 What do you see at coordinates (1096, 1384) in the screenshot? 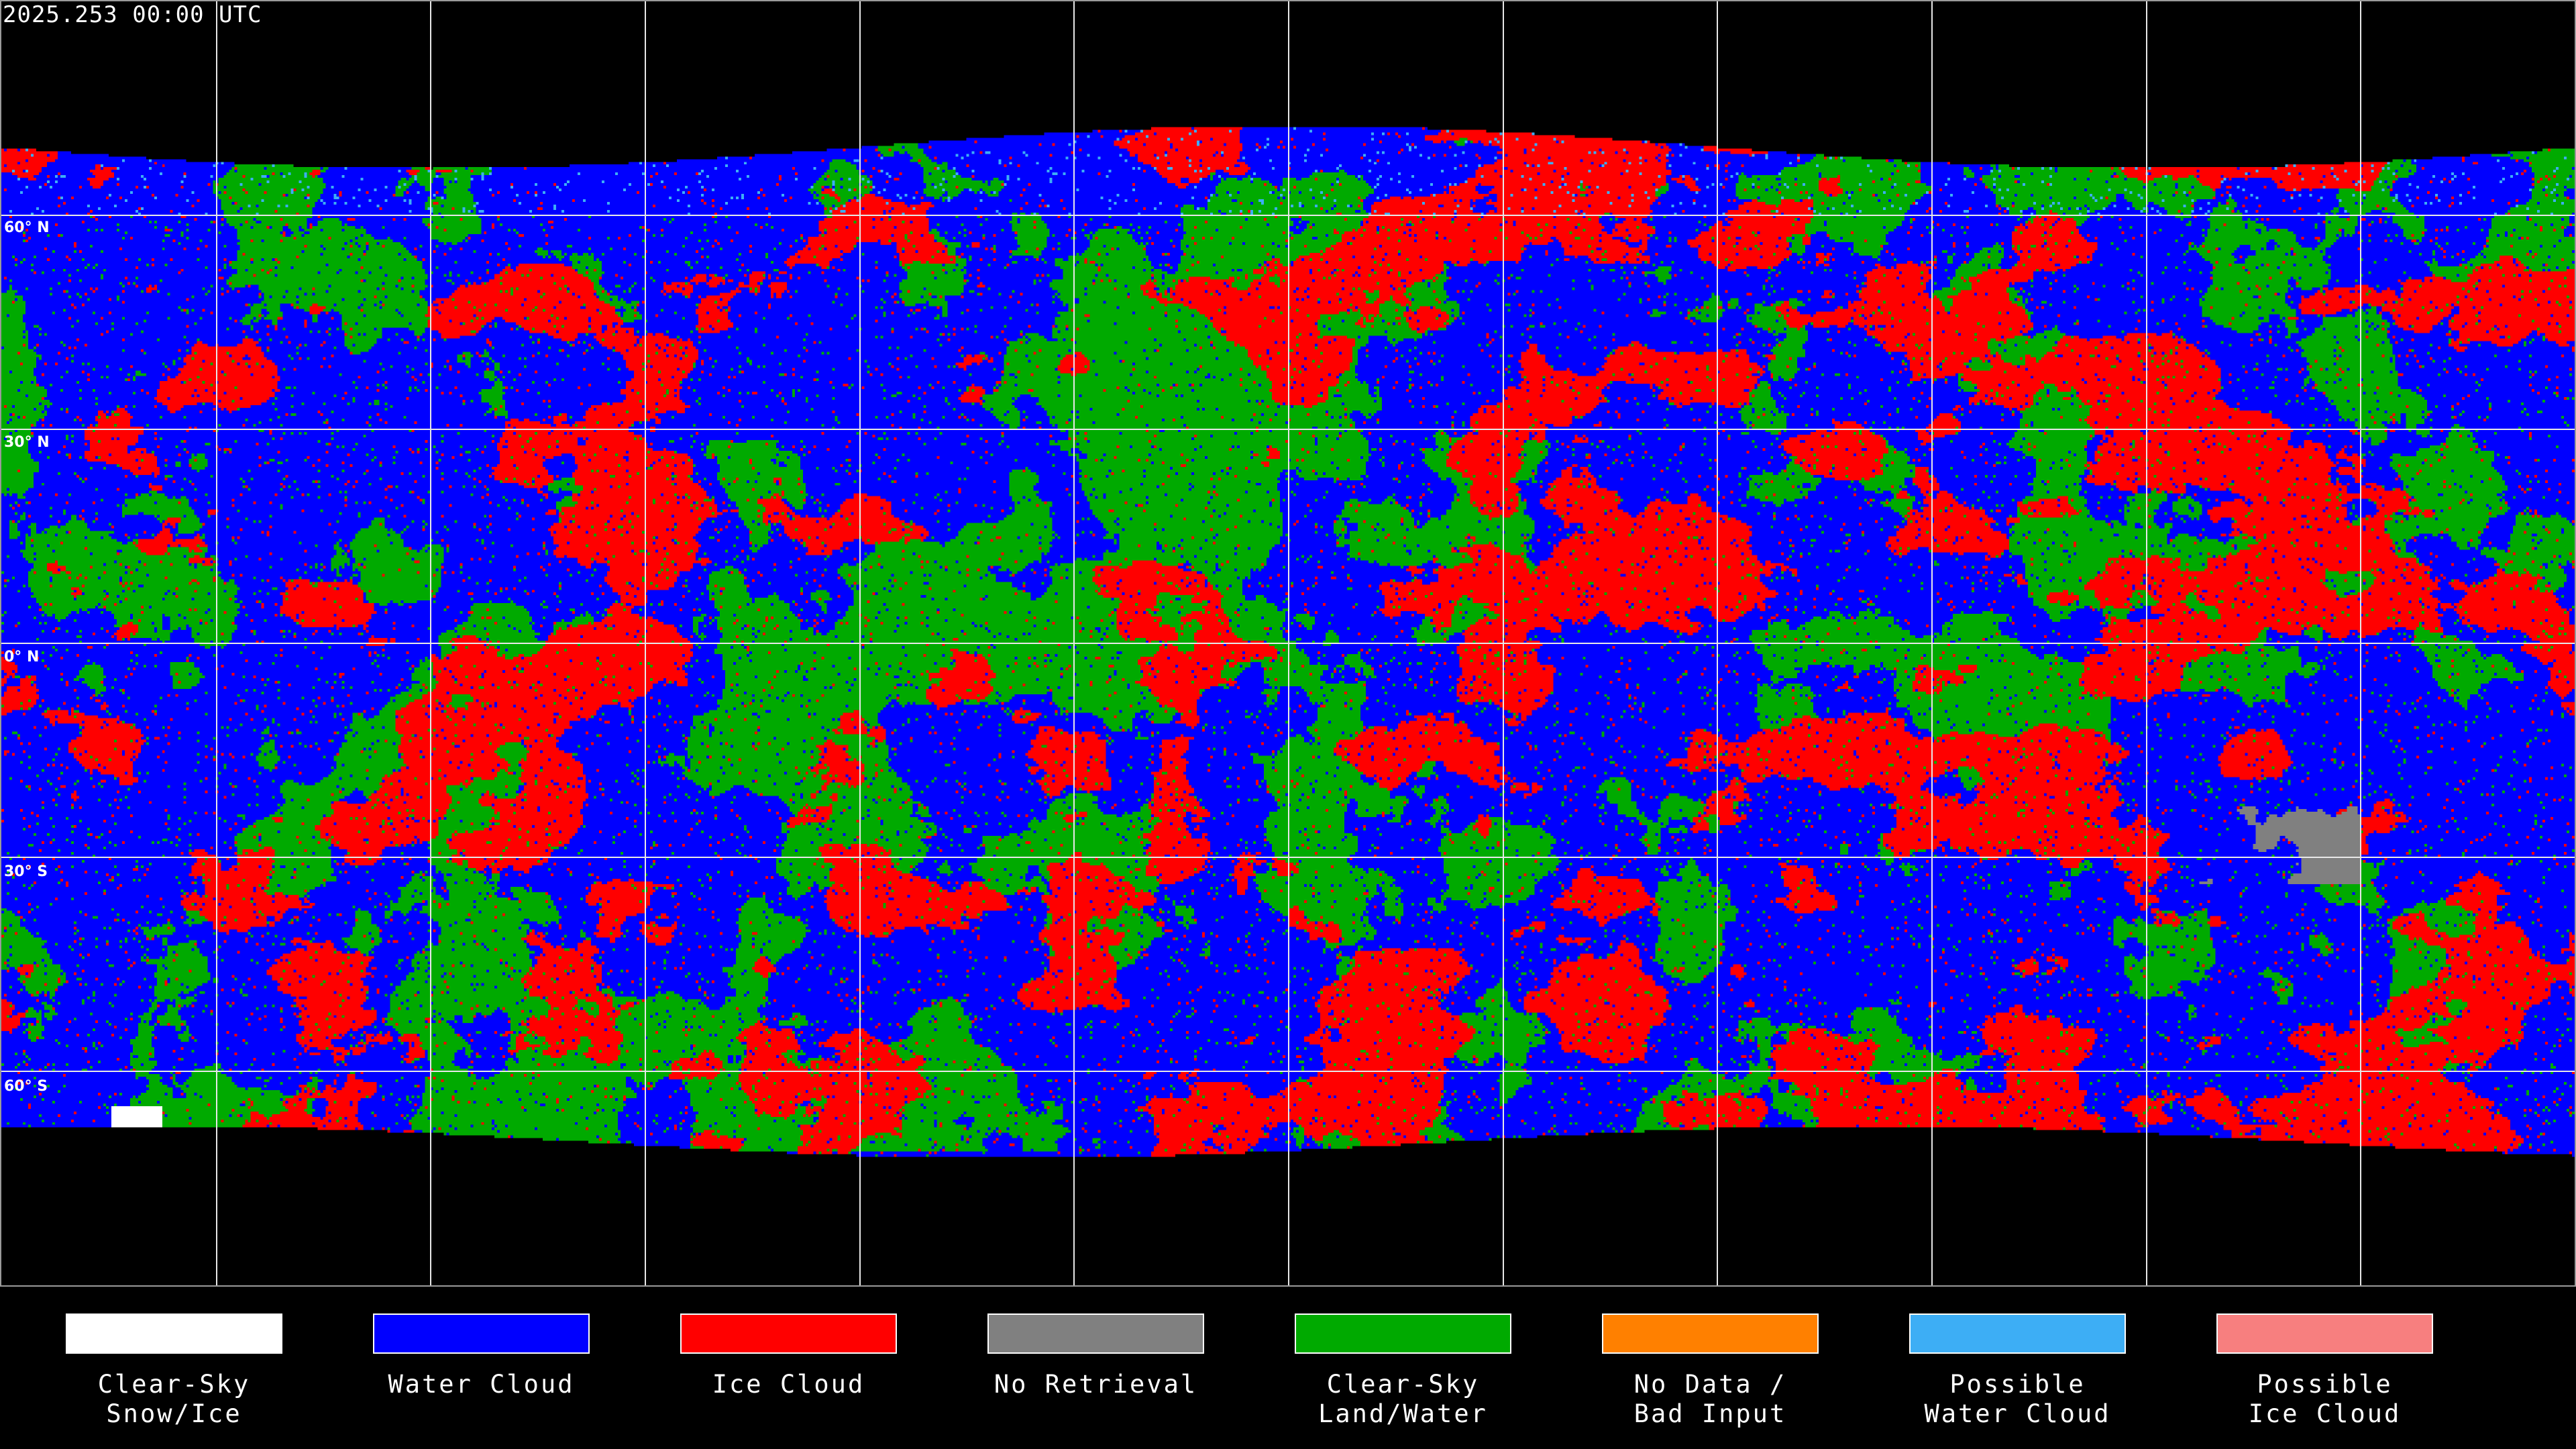
I see `legend-label: No Retrieval` at bounding box center [1096, 1384].